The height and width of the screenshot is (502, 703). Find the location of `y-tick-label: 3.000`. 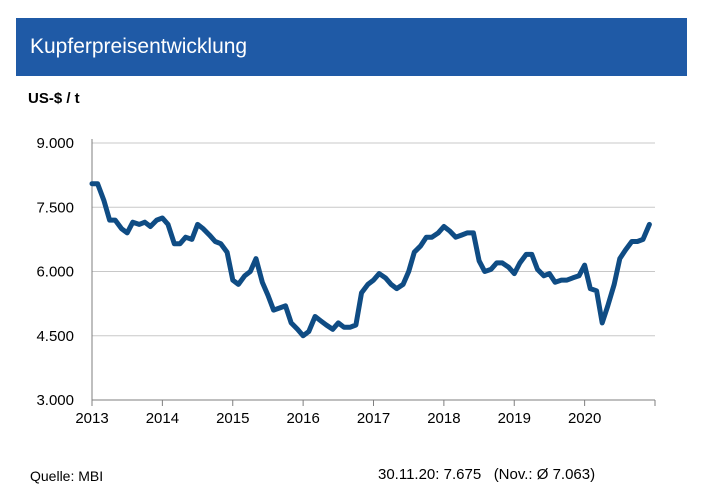

y-tick-label: 3.000 is located at coordinates (55, 400).